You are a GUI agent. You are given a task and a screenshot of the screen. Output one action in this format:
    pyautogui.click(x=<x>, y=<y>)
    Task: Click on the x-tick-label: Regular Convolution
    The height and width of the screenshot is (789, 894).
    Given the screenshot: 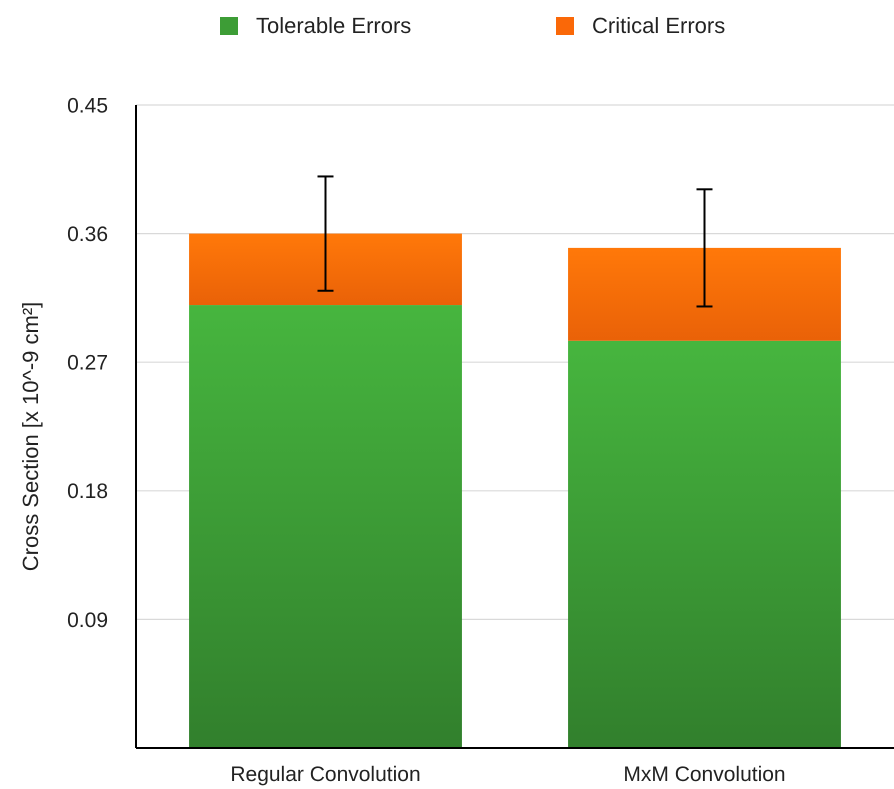 What is the action you would take?
    pyautogui.click(x=325, y=774)
    